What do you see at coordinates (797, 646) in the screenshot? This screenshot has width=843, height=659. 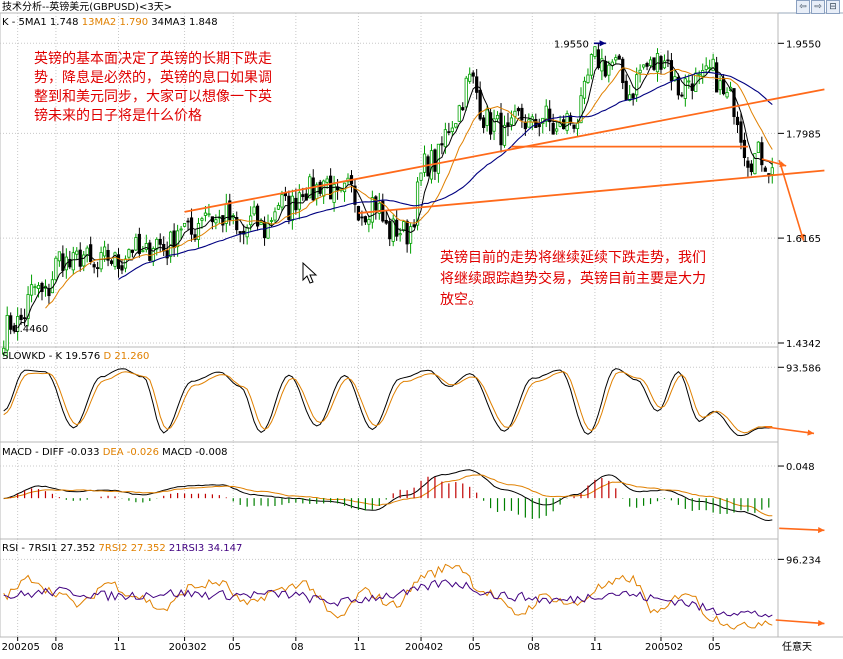 I see `period-selector: 任意天` at bounding box center [797, 646].